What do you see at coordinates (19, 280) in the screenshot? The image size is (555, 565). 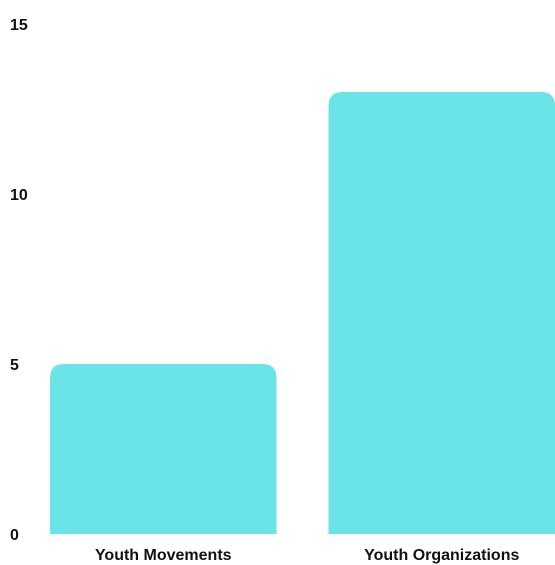 I see `y-axis-ticks: 0 5 10 15` at bounding box center [19, 280].